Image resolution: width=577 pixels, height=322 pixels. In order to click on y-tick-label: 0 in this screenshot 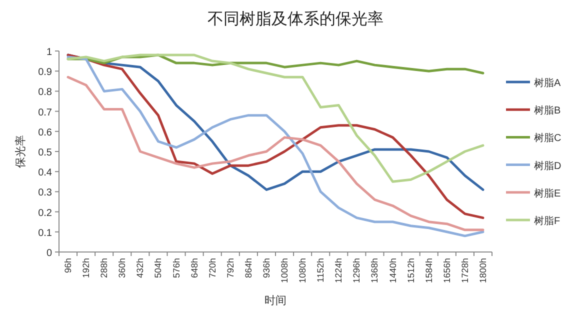, I will do `click(49, 253)`.